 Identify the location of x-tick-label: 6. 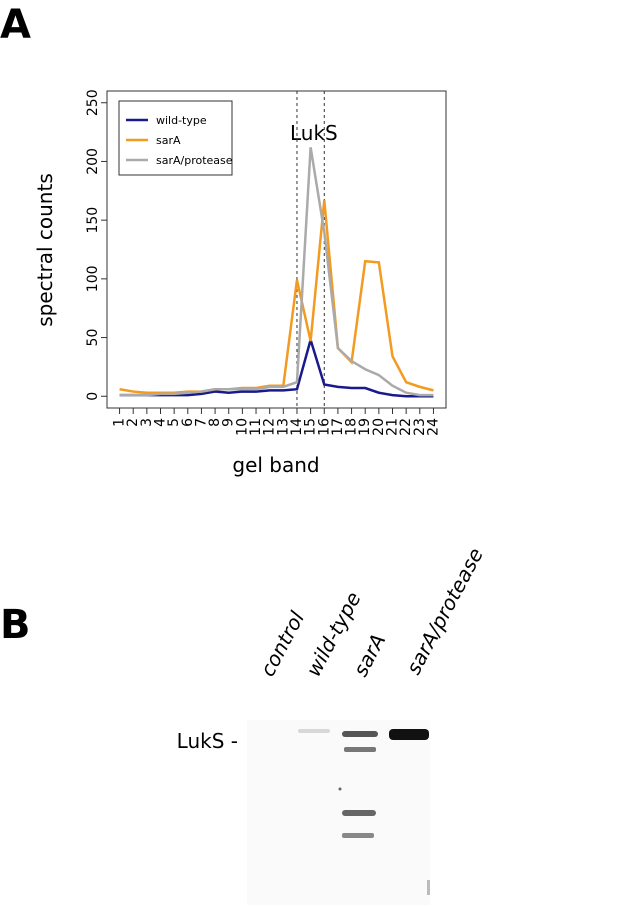
(188, 422).